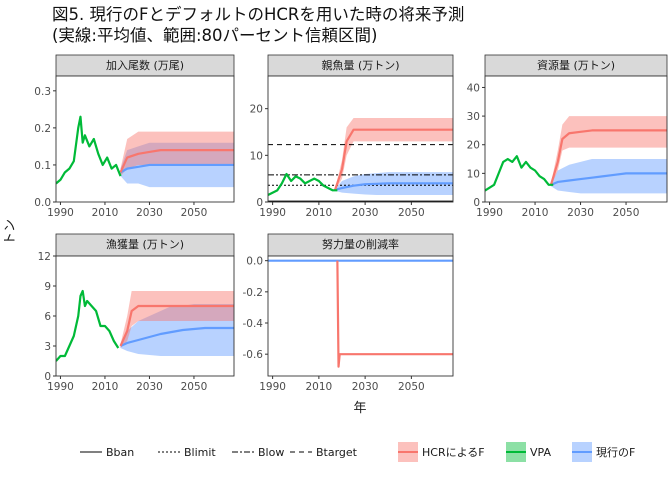  What do you see at coordinates (540, 452) in the screenshot?
I see `legend-series-label: VPA` at bounding box center [540, 452].